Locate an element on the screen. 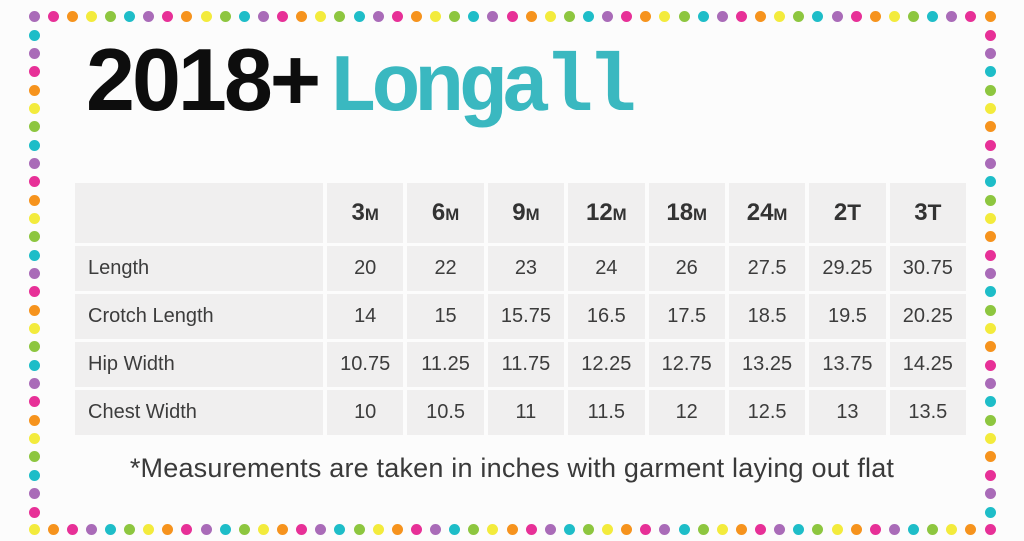  measurement-cell: 29.25 is located at coordinates (847, 268).